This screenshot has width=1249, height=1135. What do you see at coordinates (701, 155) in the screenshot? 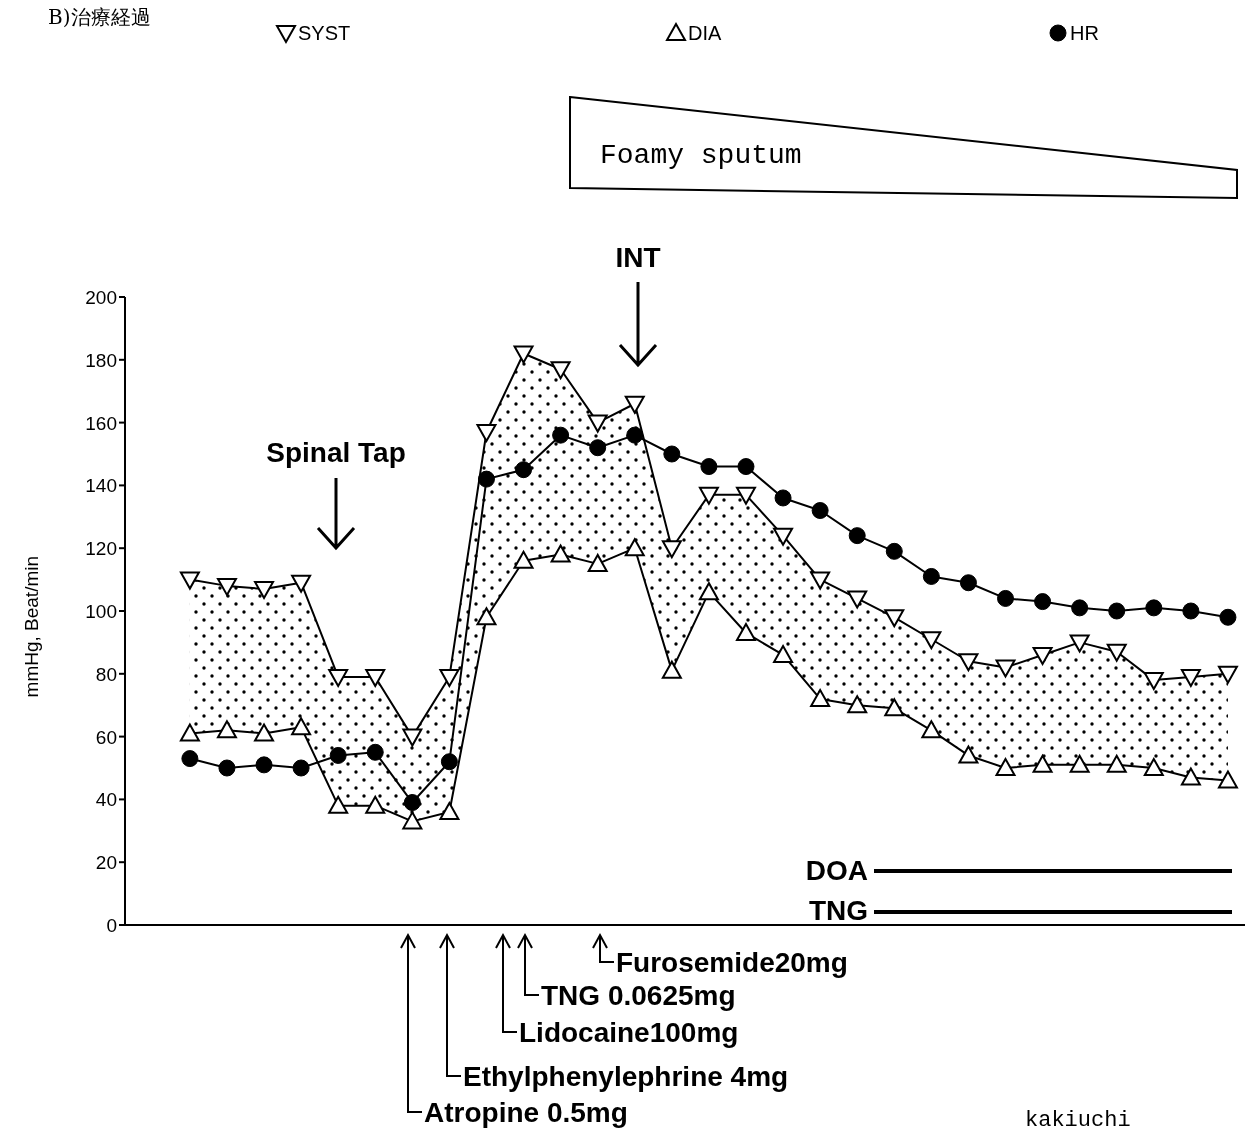
I see `text: Foamy sputum` at bounding box center [701, 155].